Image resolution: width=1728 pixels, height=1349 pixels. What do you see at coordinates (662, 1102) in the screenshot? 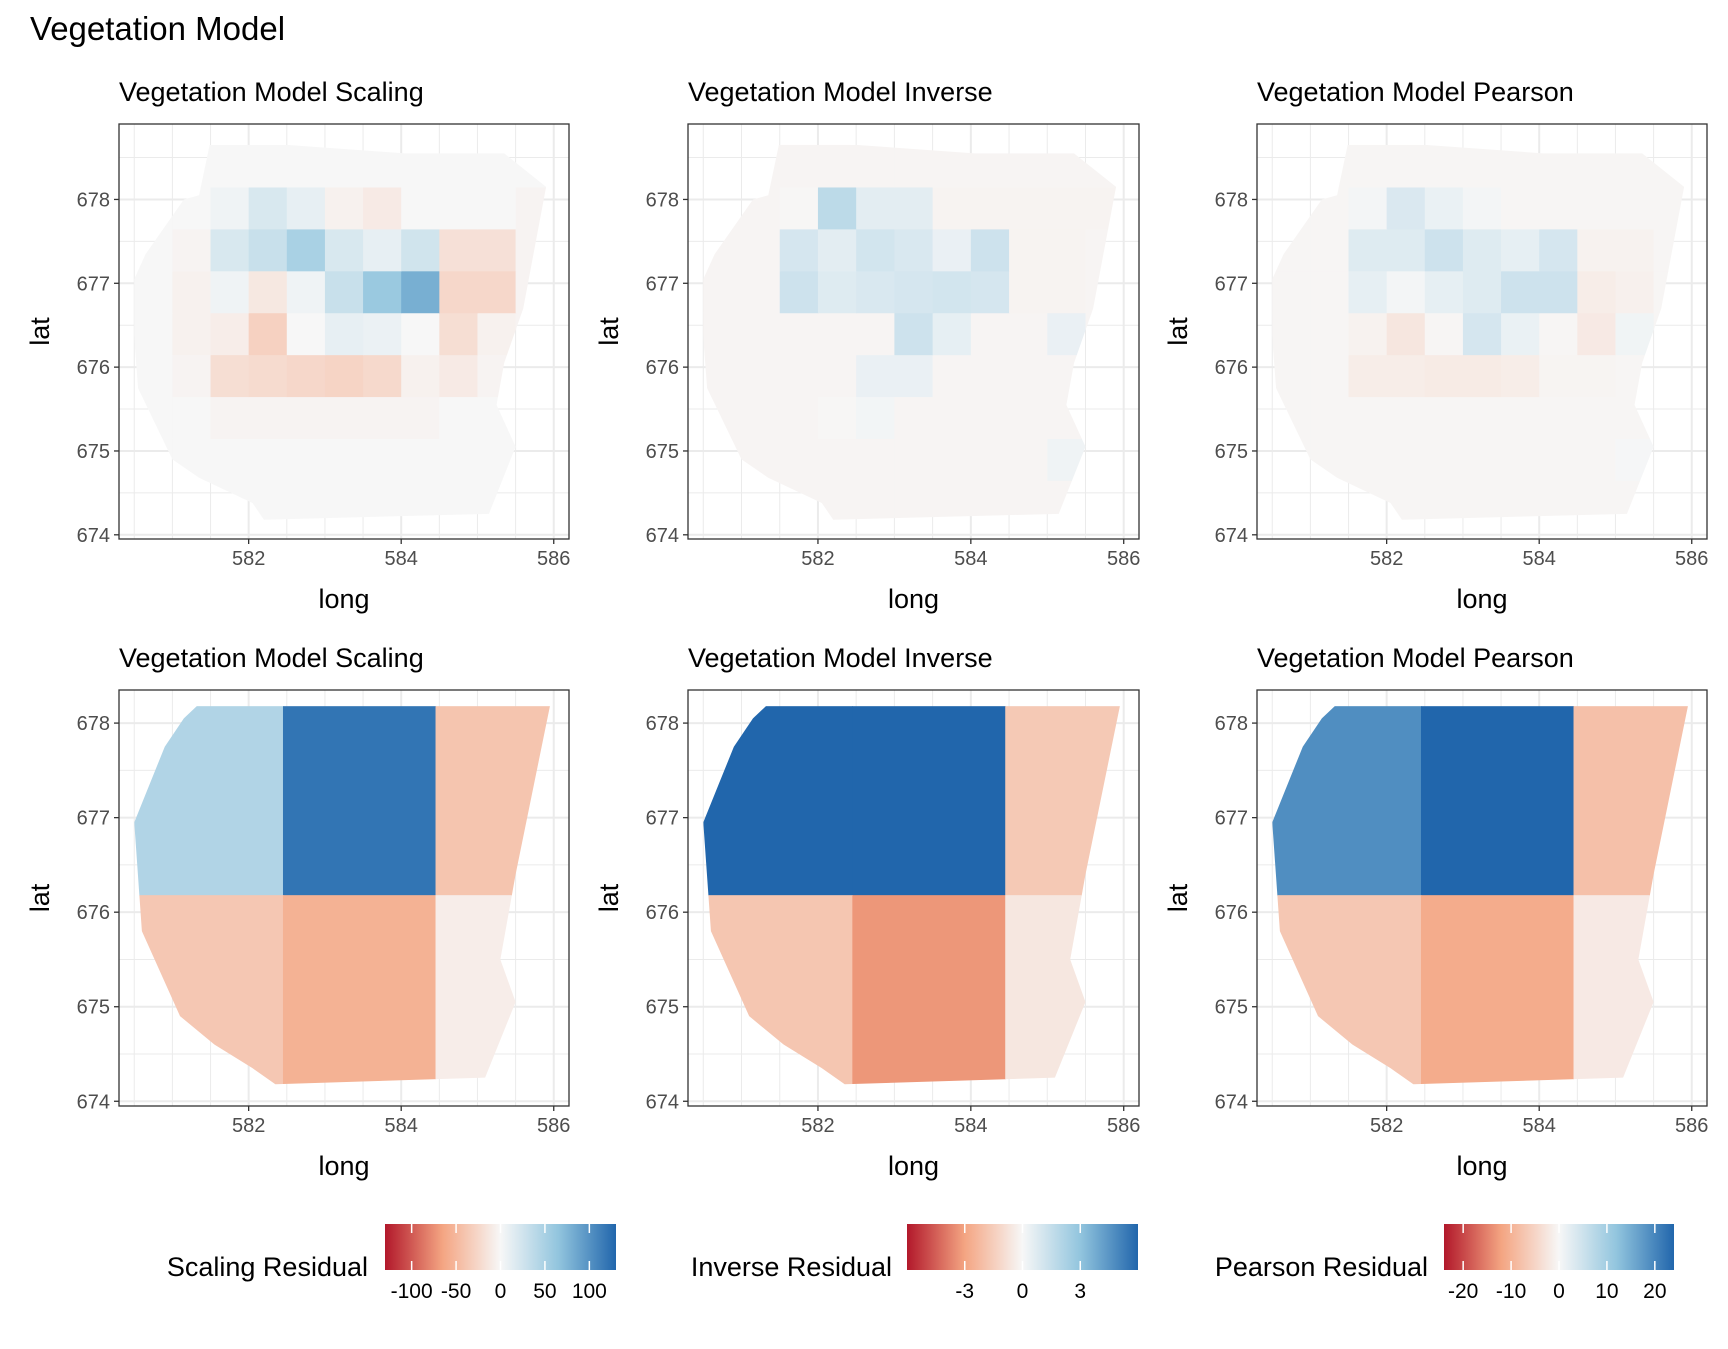
I see `y-tick-label: 674` at bounding box center [662, 1102].